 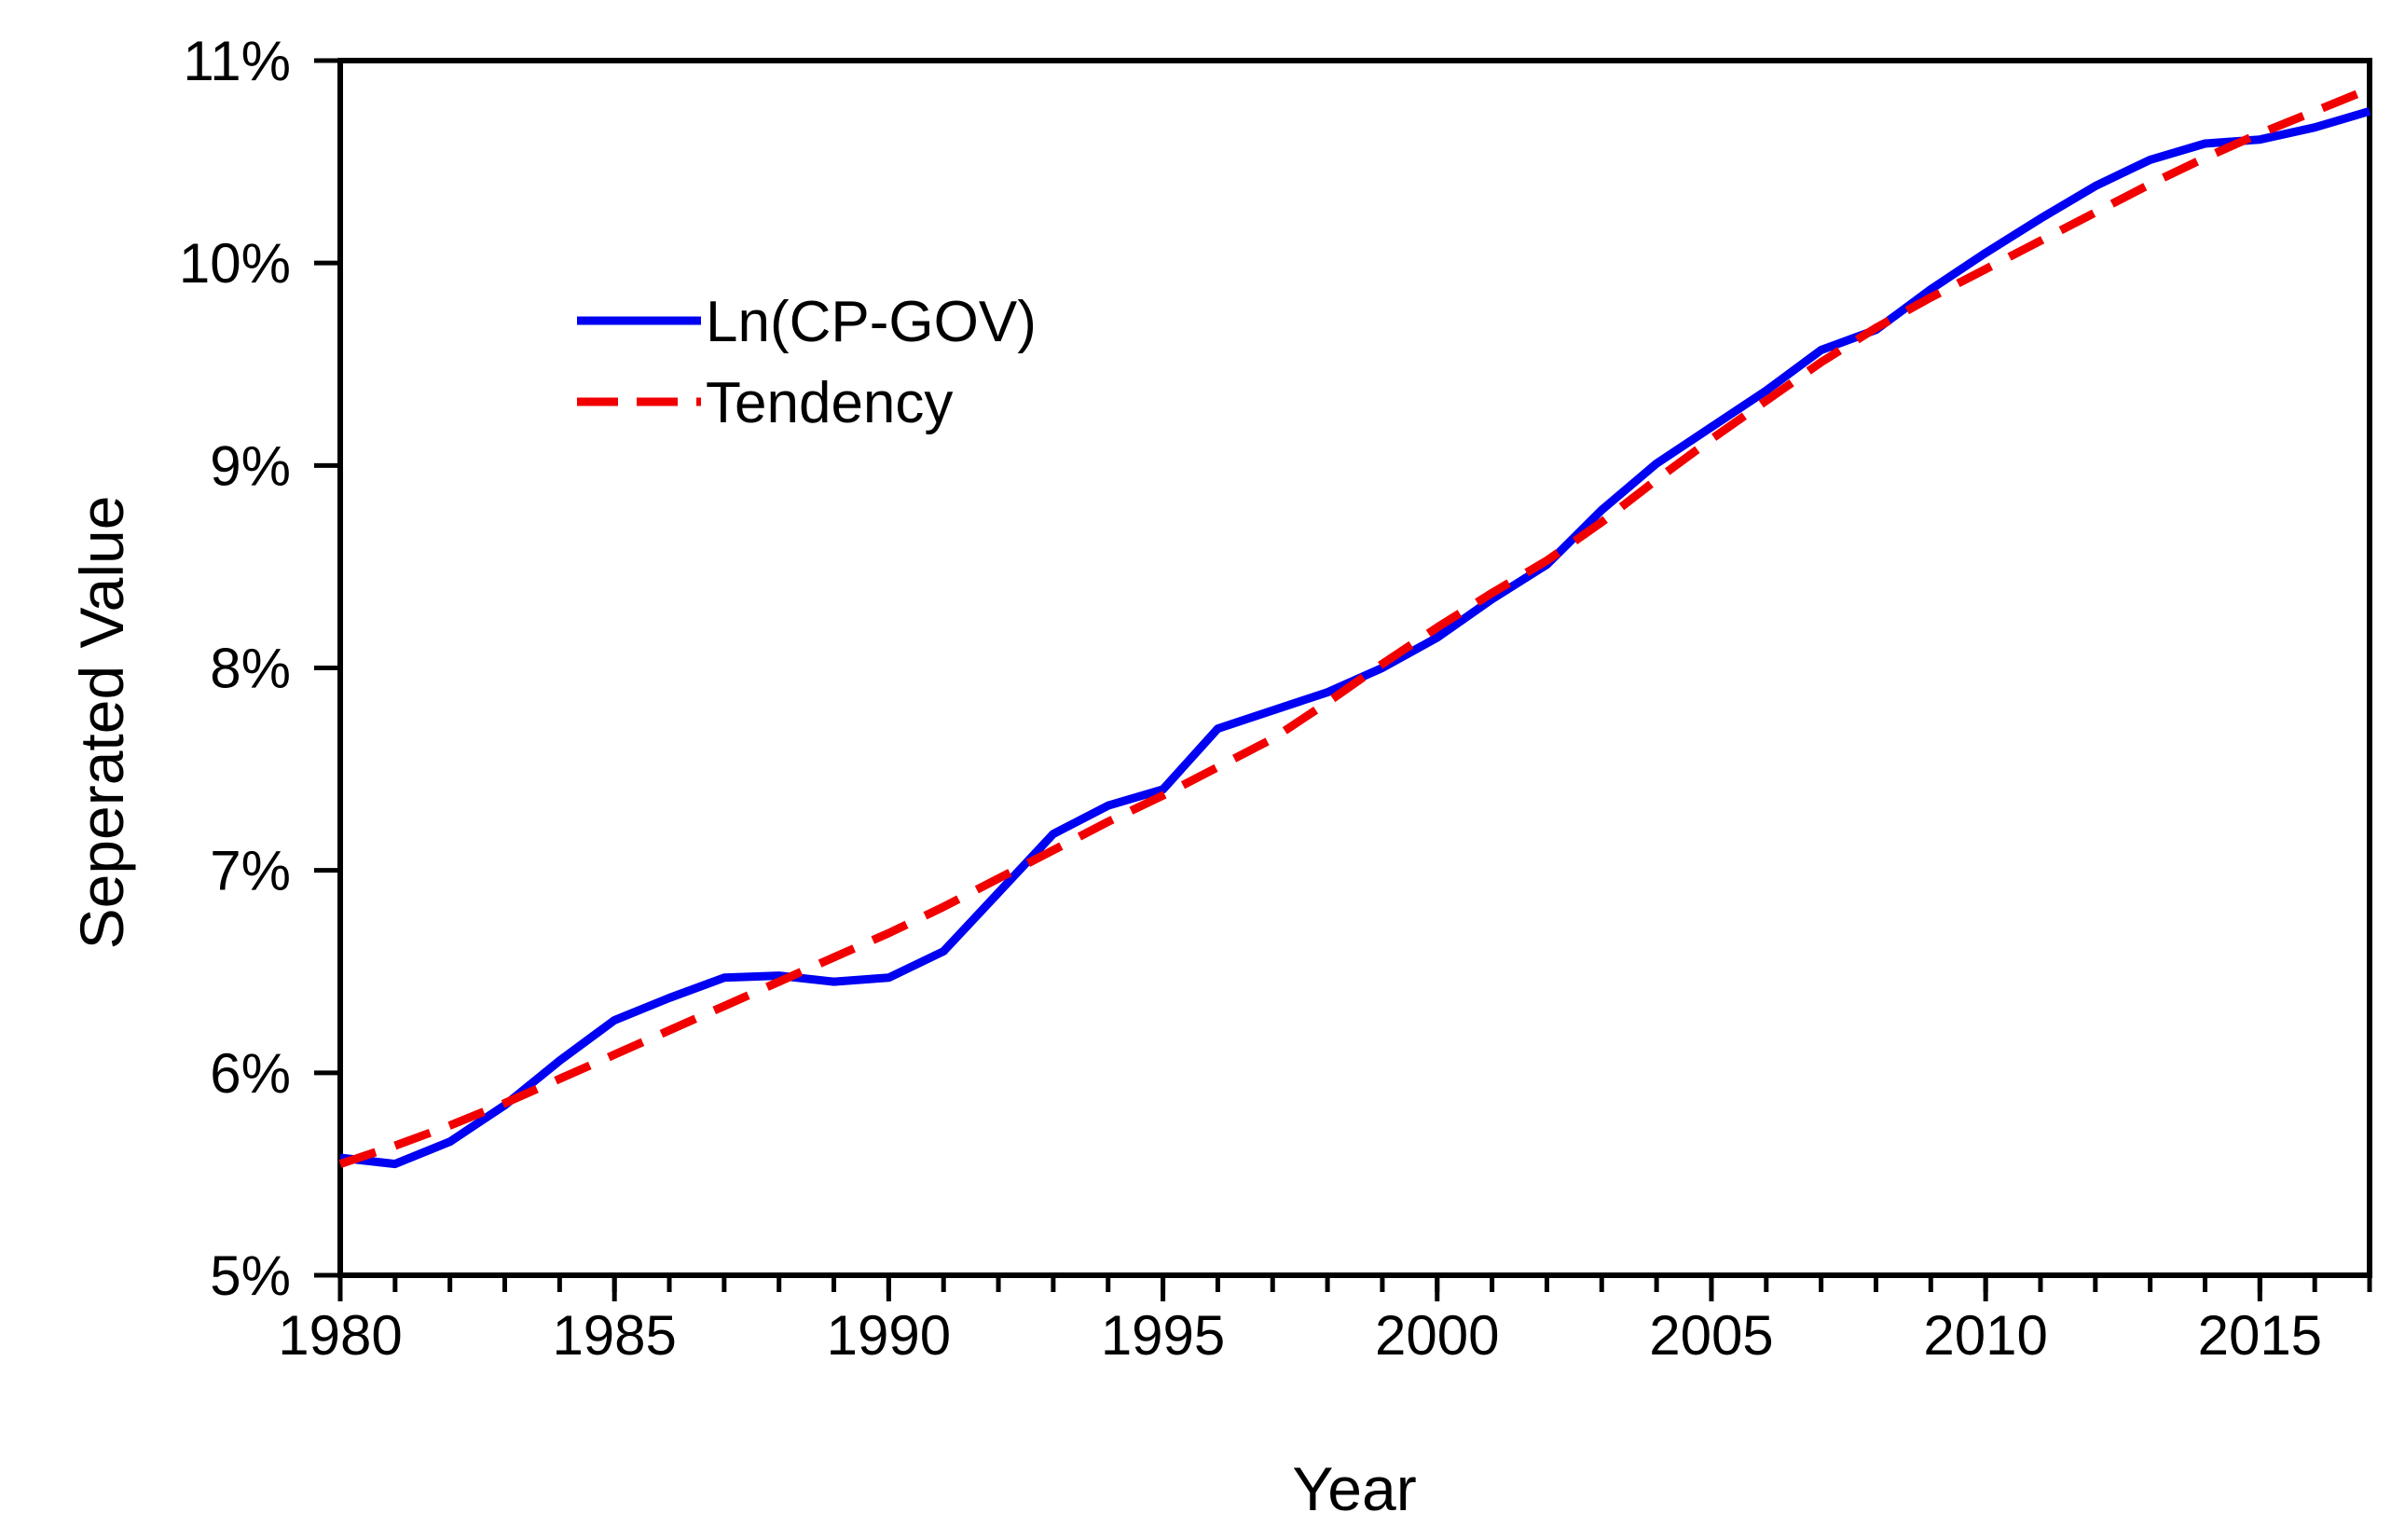 What do you see at coordinates (889, 1335) in the screenshot?
I see `x-tick-label: 1990` at bounding box center [889, 1335].